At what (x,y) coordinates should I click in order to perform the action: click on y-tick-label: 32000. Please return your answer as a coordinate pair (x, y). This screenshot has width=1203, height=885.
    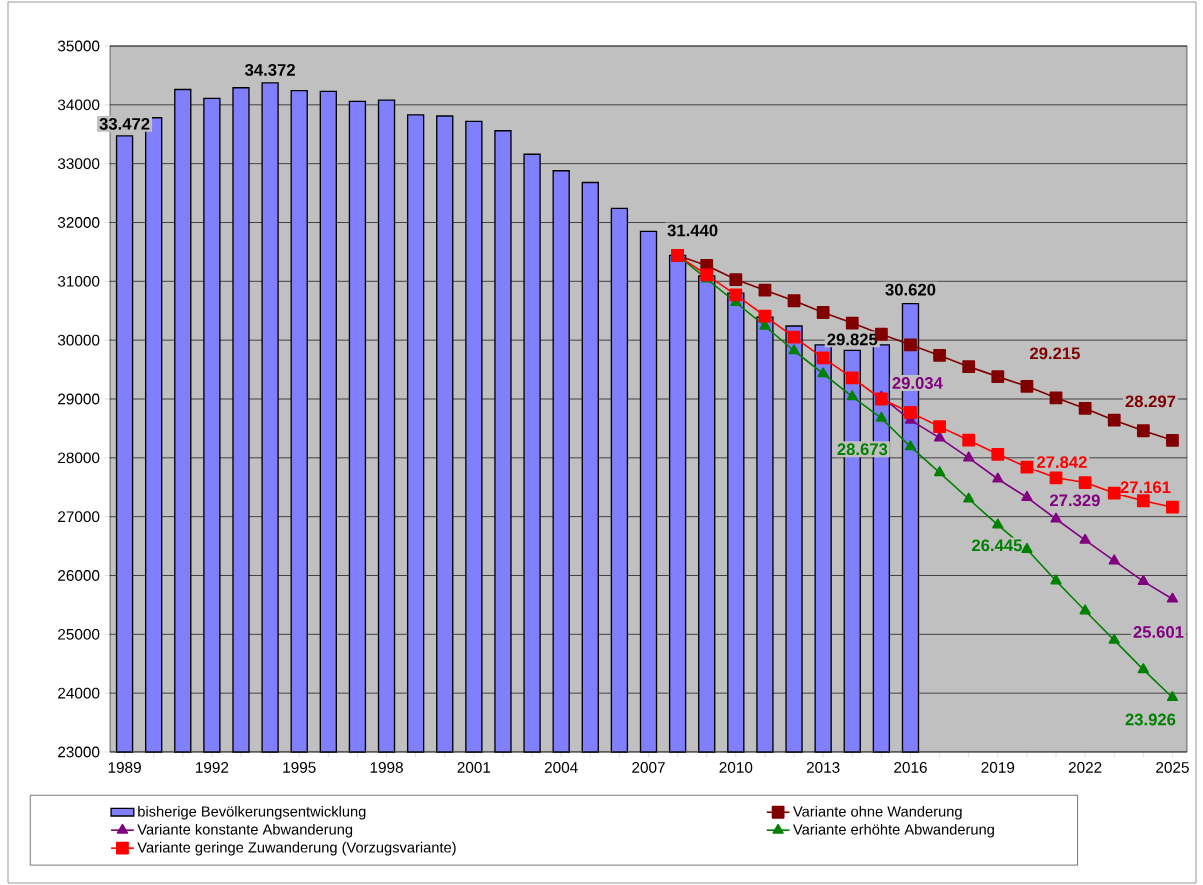
    Looking at the image, I should click on (78, 222).